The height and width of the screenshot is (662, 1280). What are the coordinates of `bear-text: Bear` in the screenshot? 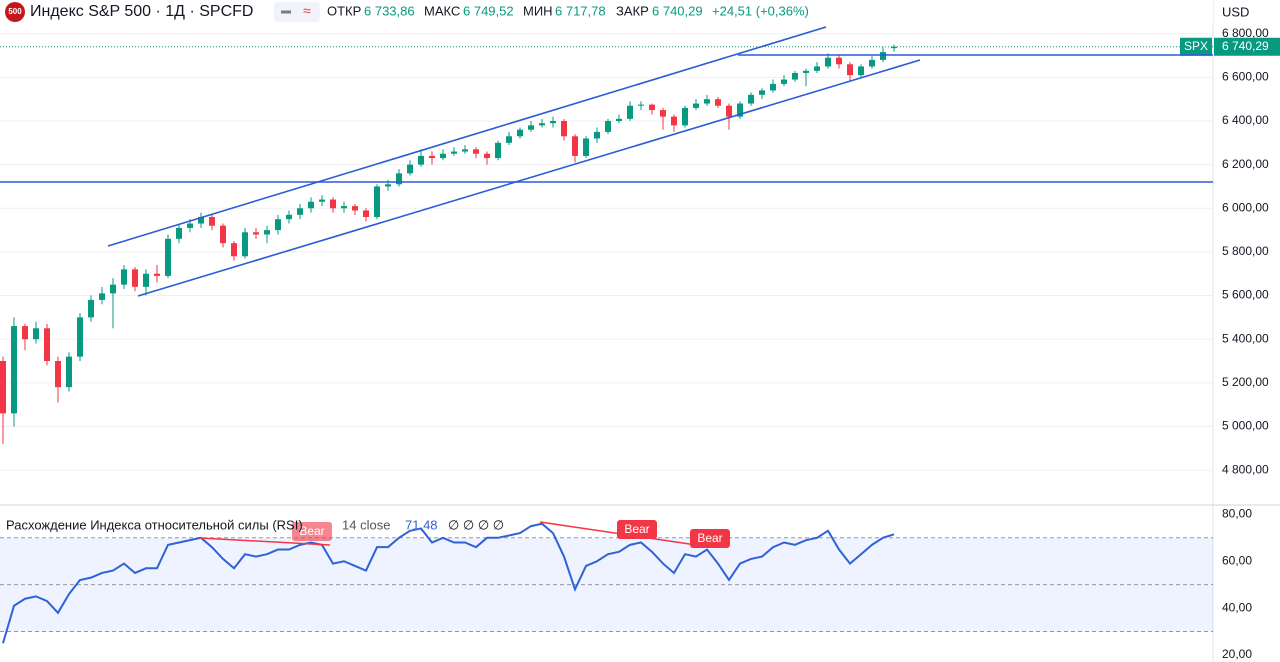 It's located at (636, 529).